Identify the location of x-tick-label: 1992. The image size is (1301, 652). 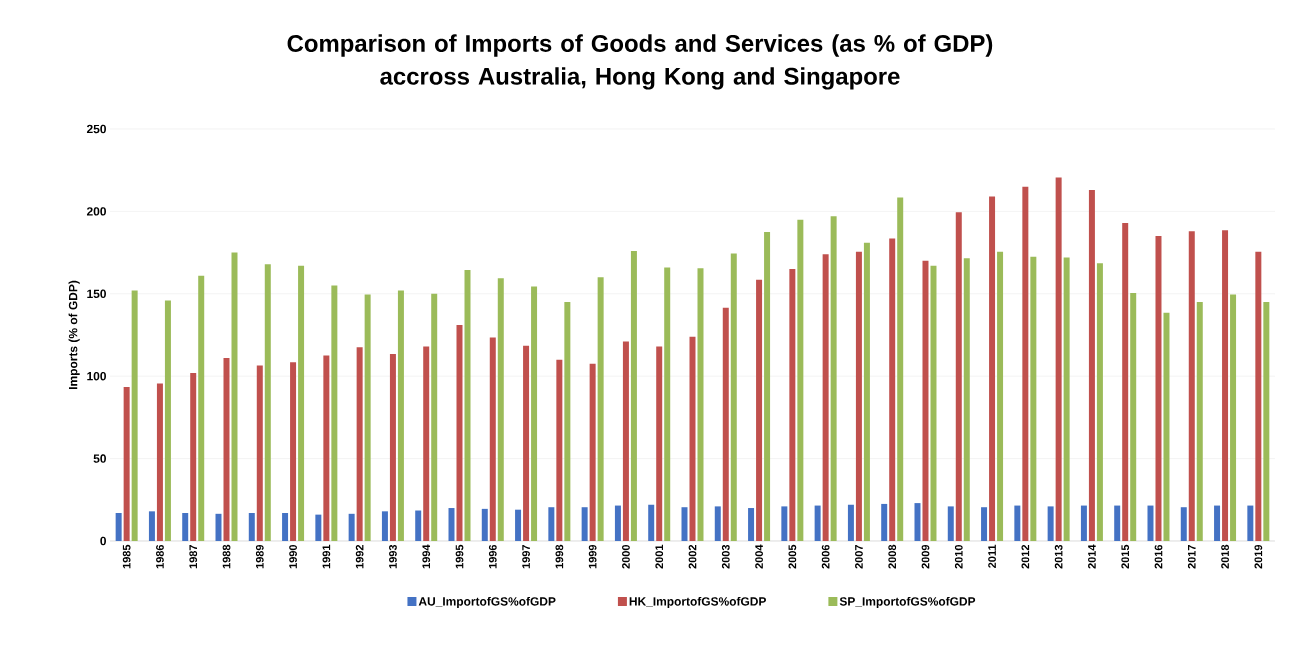
(359, 556).